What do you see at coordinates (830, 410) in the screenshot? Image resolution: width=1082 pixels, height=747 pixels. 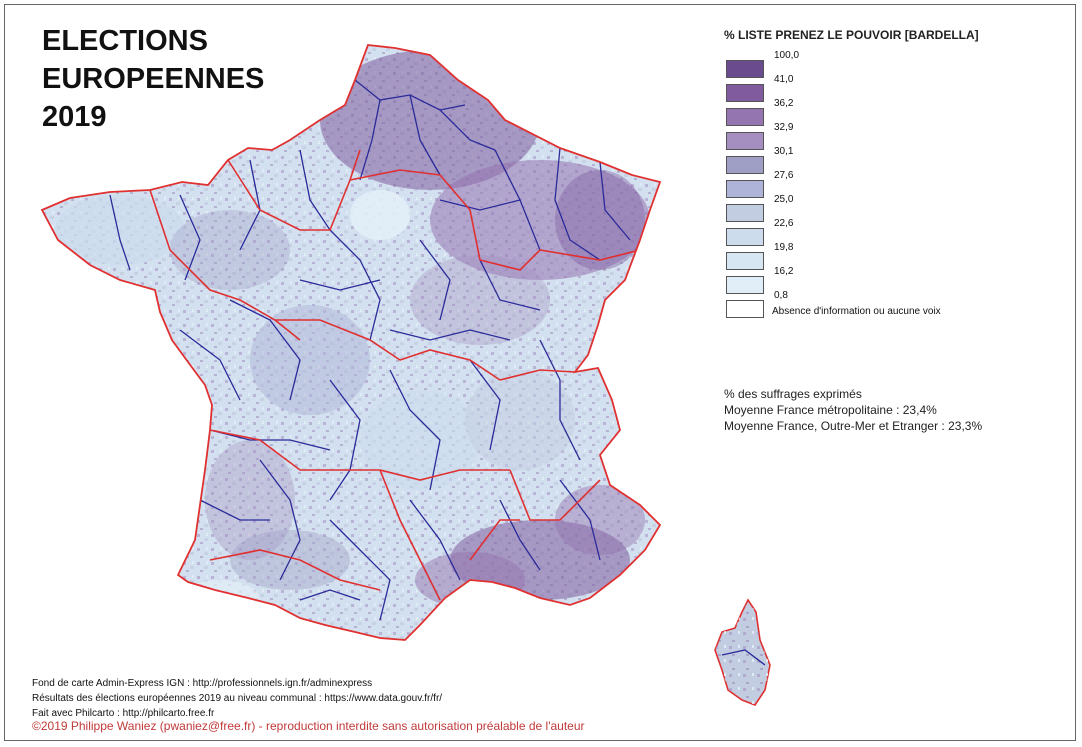 I see `stats-line-2: Moyenne France métropolitaine : 23,4%` at bounding box center [830, 410].